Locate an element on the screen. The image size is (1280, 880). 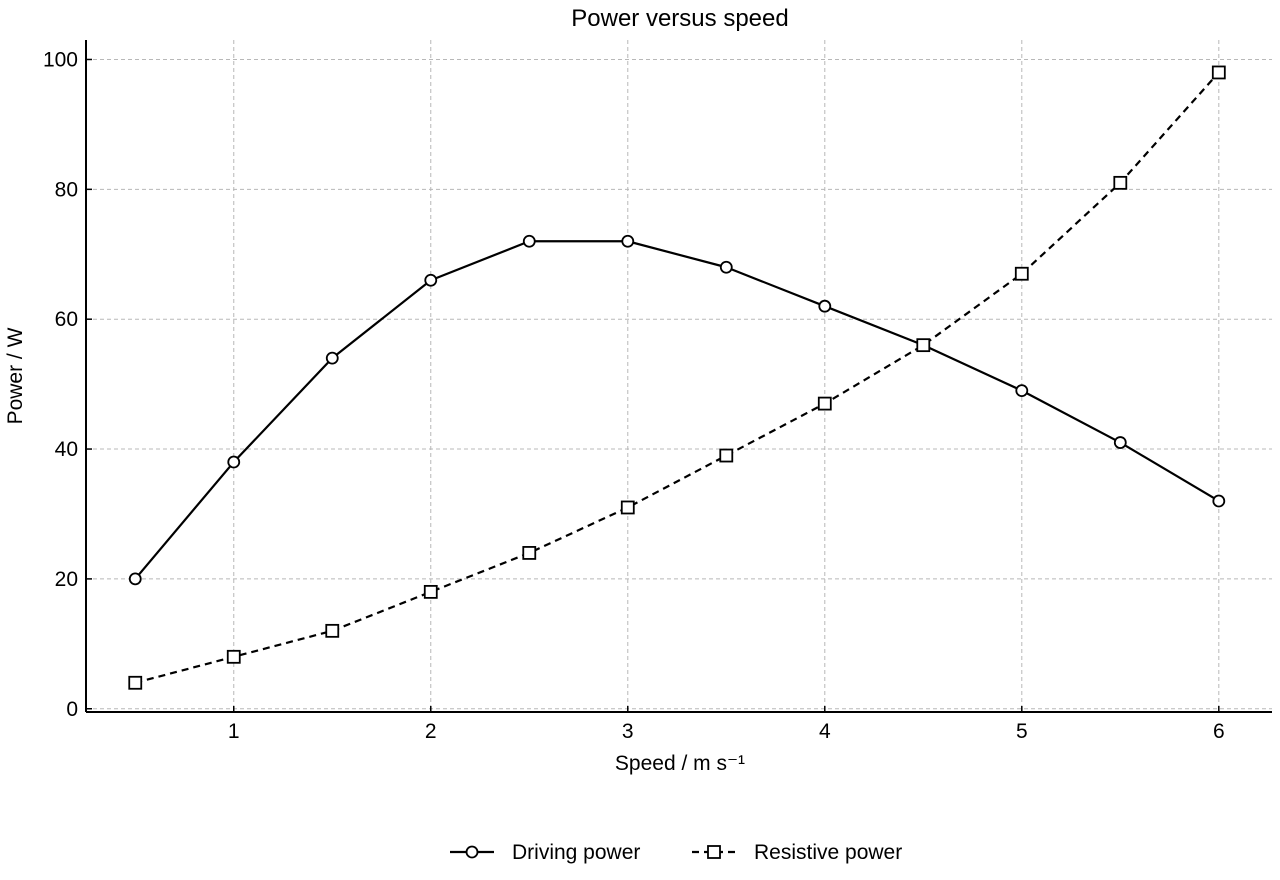
x-tick-label: 5 is located at coordinates (1022, 731).